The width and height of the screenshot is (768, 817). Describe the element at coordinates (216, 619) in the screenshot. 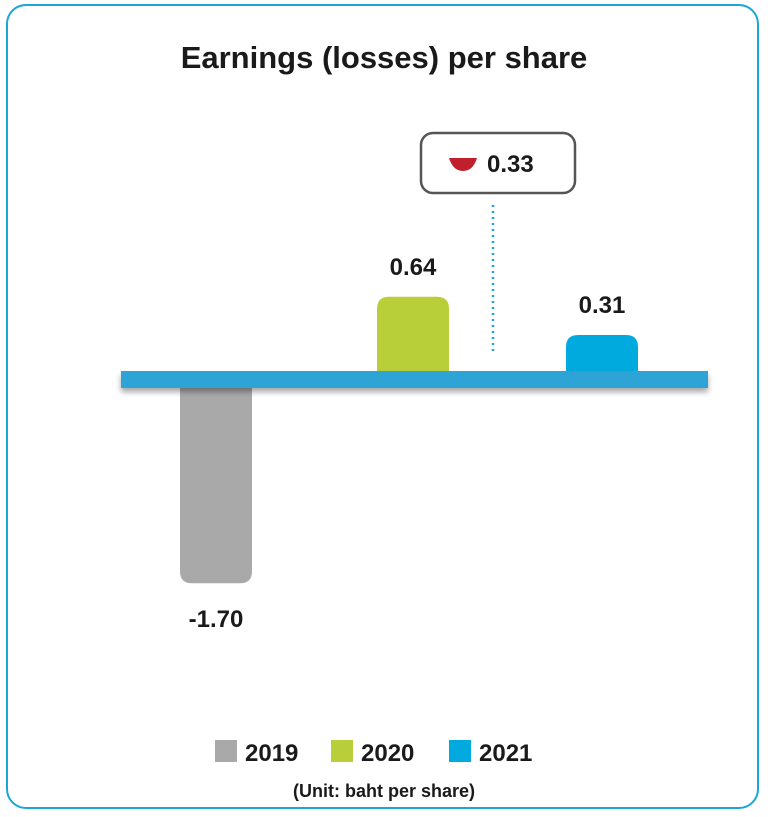

I see `value-label-2019: -1.70` at that location.